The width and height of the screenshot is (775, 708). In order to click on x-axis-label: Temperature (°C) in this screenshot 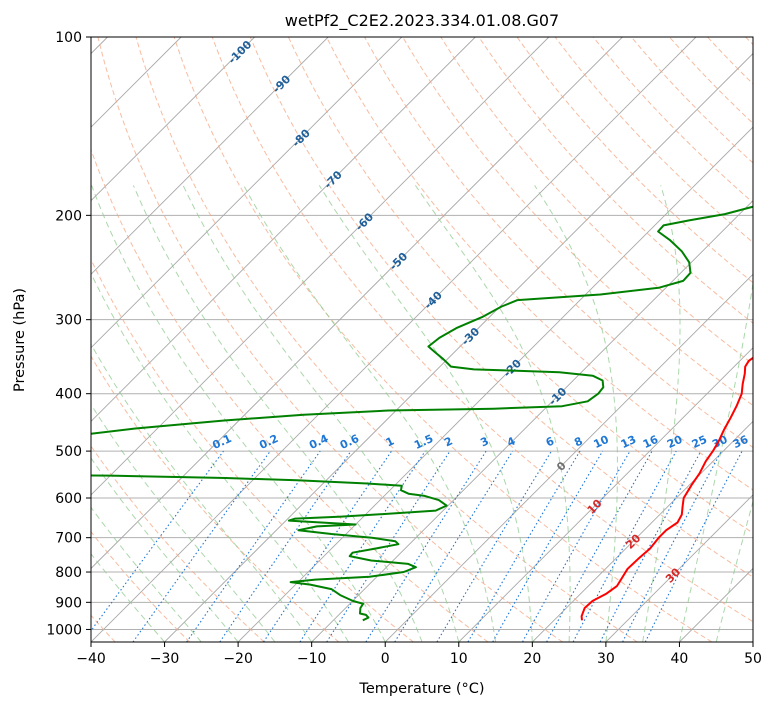, I will do `click(421, 689)`.